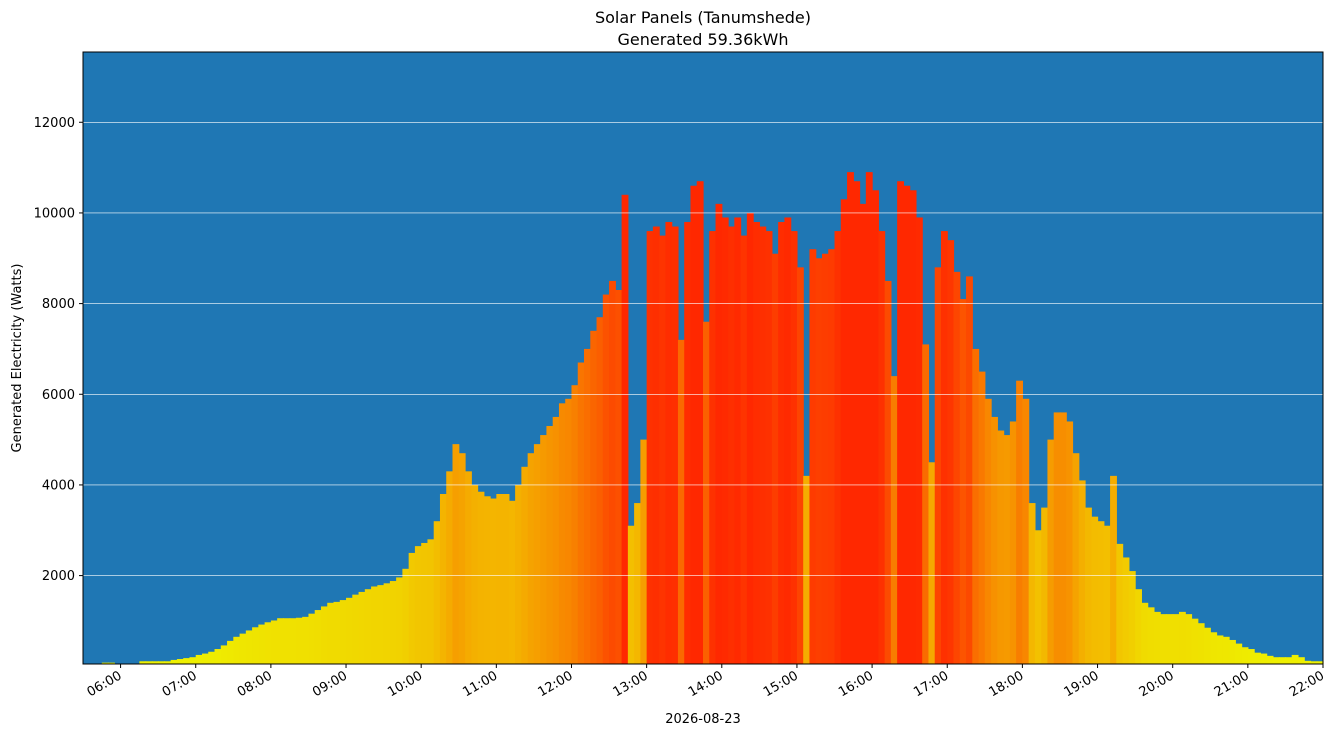  I want to click on x-tick-label: 12:00, so click(556, 684).